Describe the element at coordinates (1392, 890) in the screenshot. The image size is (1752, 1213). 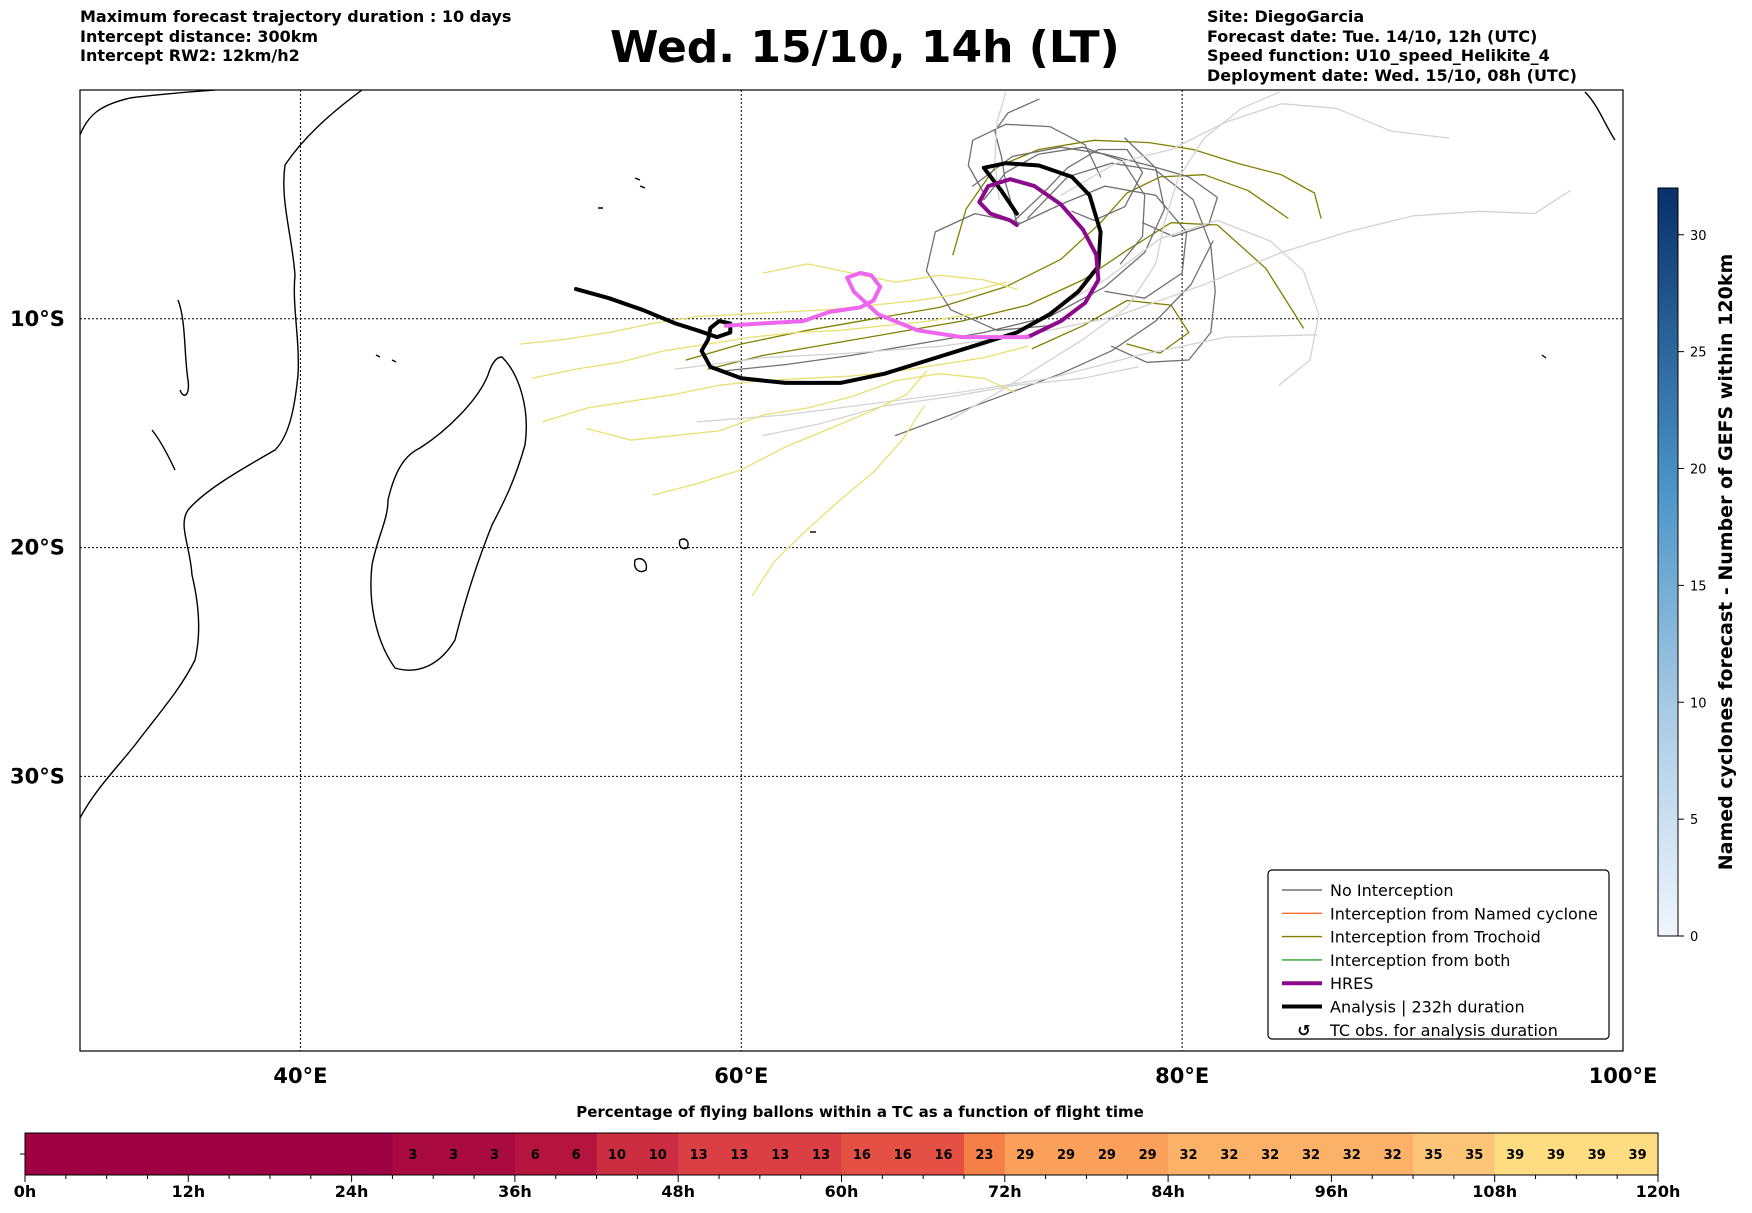
I see `legend-label-0: No Interception` at that location.